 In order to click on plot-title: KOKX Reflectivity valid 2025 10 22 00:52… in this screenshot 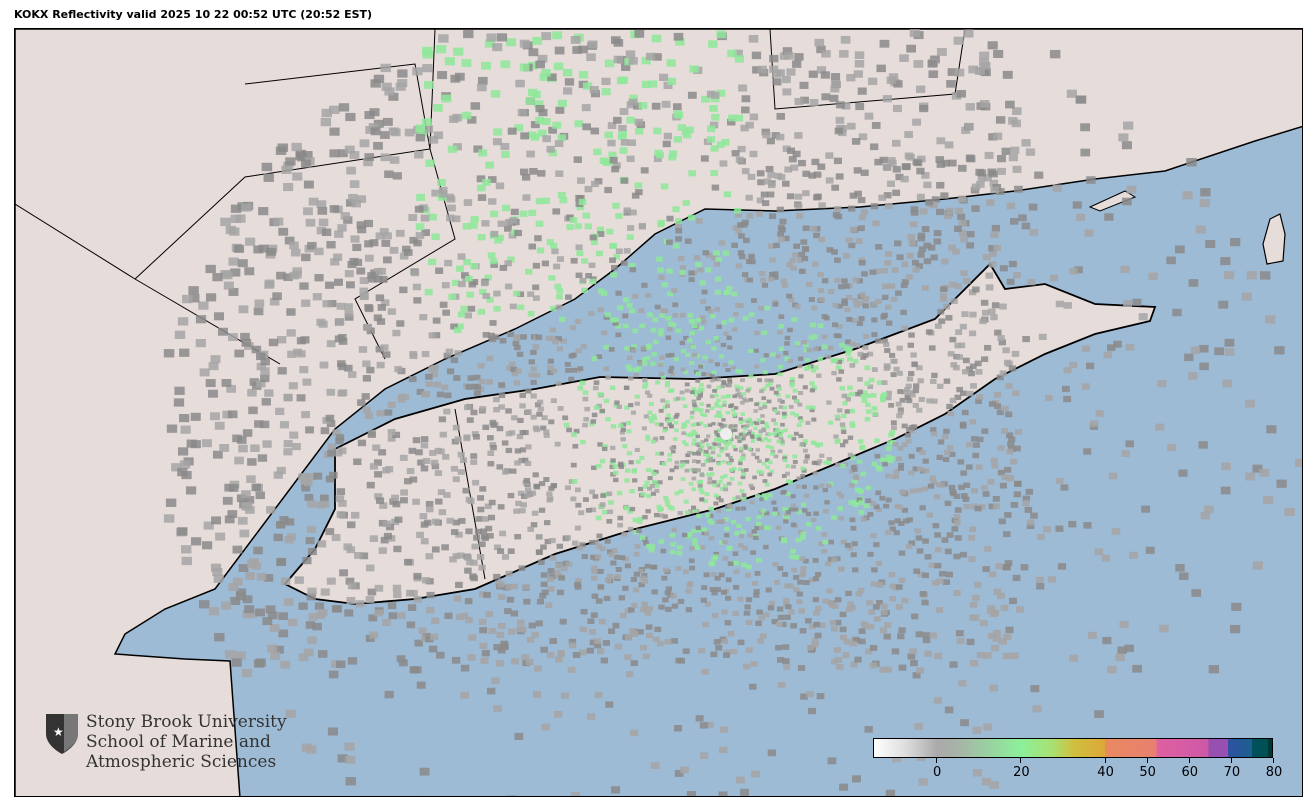, I will do `click(193, 14)`.